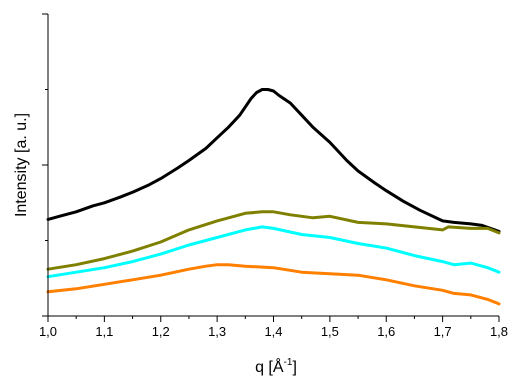 This screenshot has width=513, height=379. Describe the element at coordinates (294, 367) in the screenshot. I see `x-axis-title-end: ]` at that location.